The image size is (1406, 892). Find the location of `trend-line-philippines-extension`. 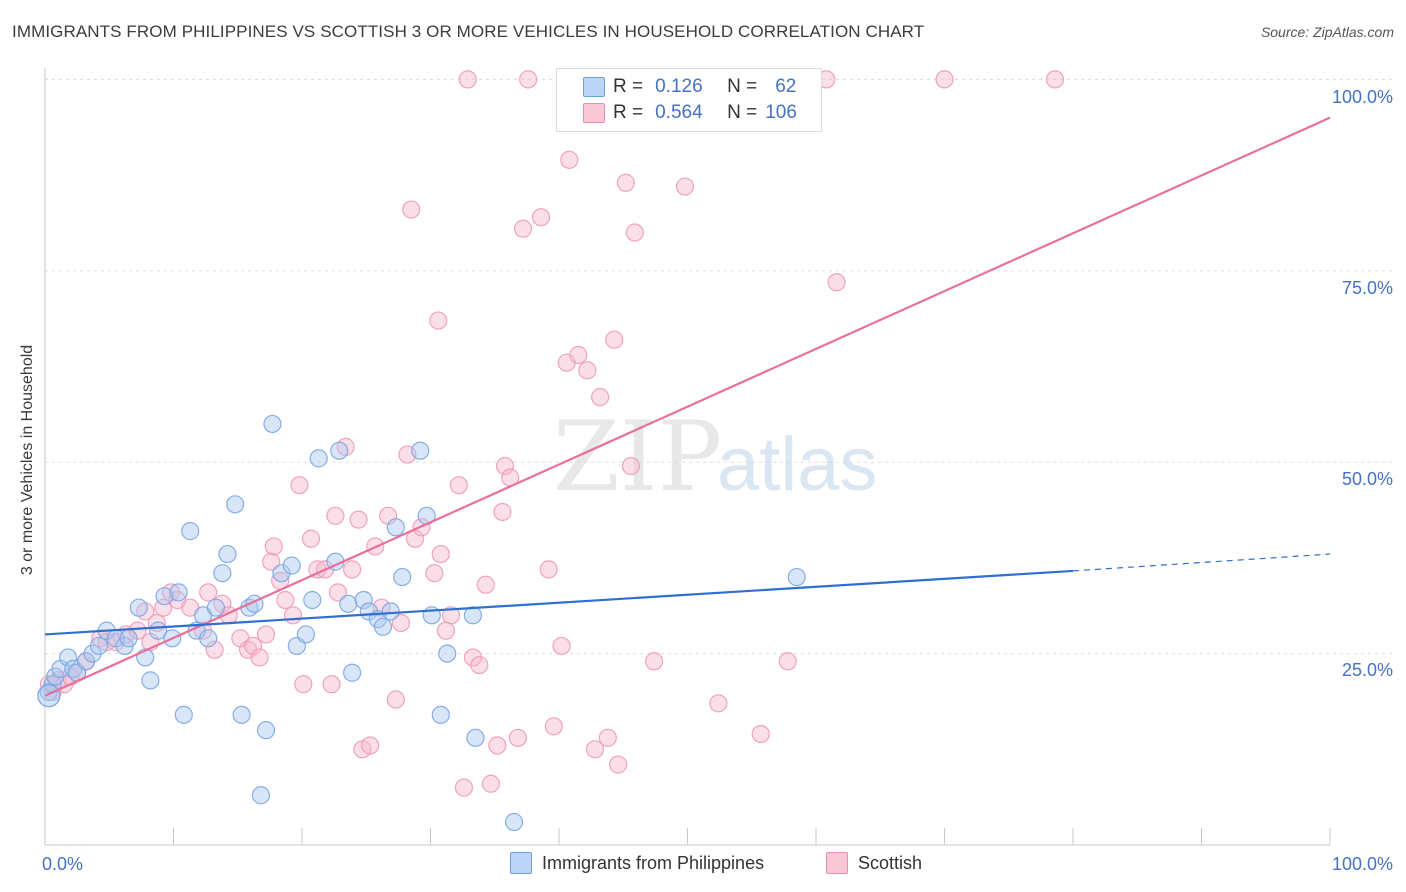

trend-line-philippines-extension is located at coordinates (1201, 562).